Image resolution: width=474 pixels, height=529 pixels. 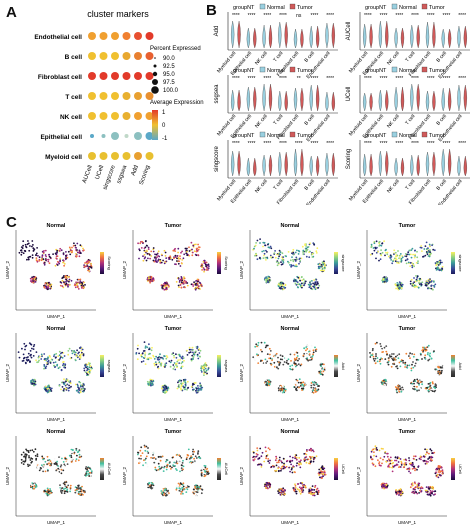 I want to click on violin-legend-title: groupNT, so click(x=244, y=136).